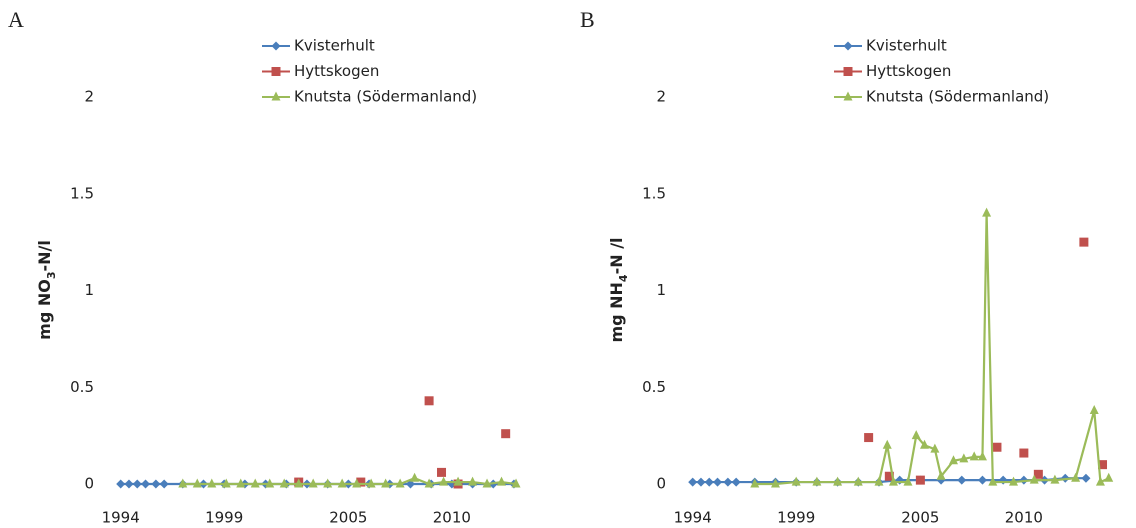 The width and height of the screenshot is (1136, 528). I want to click on y-axis-label-part: mg NO, so click(44, 309).